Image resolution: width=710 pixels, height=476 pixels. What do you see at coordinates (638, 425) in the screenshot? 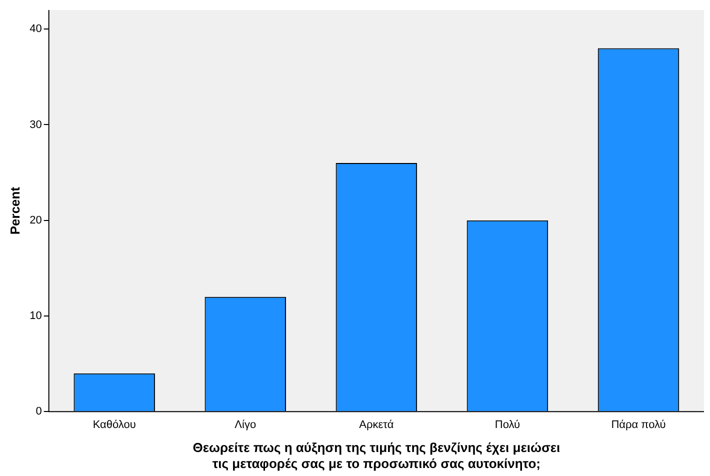
I see `x-tick-label: Πάρα πολύ` at bounding box center [638, 425].